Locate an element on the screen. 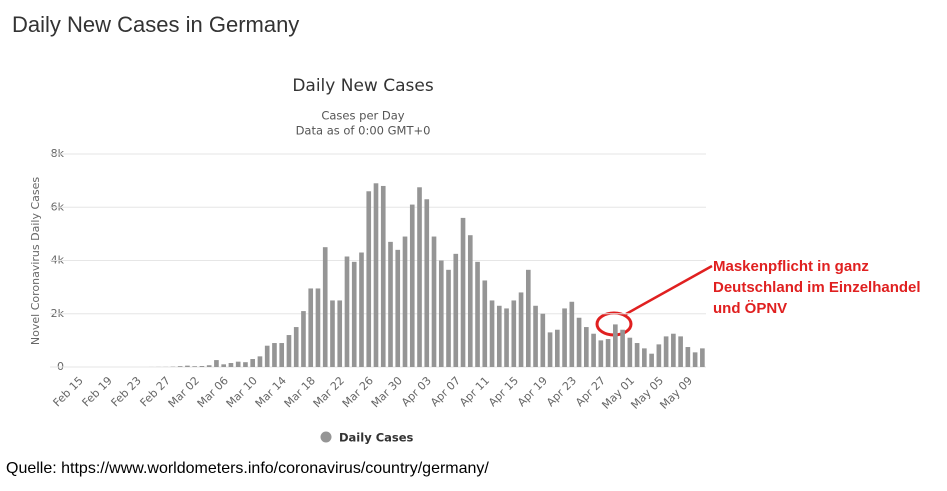 The width and height of the screenshot is (947, 491). x-tick-label: Apr 07 is located at coordinates (445, 391).